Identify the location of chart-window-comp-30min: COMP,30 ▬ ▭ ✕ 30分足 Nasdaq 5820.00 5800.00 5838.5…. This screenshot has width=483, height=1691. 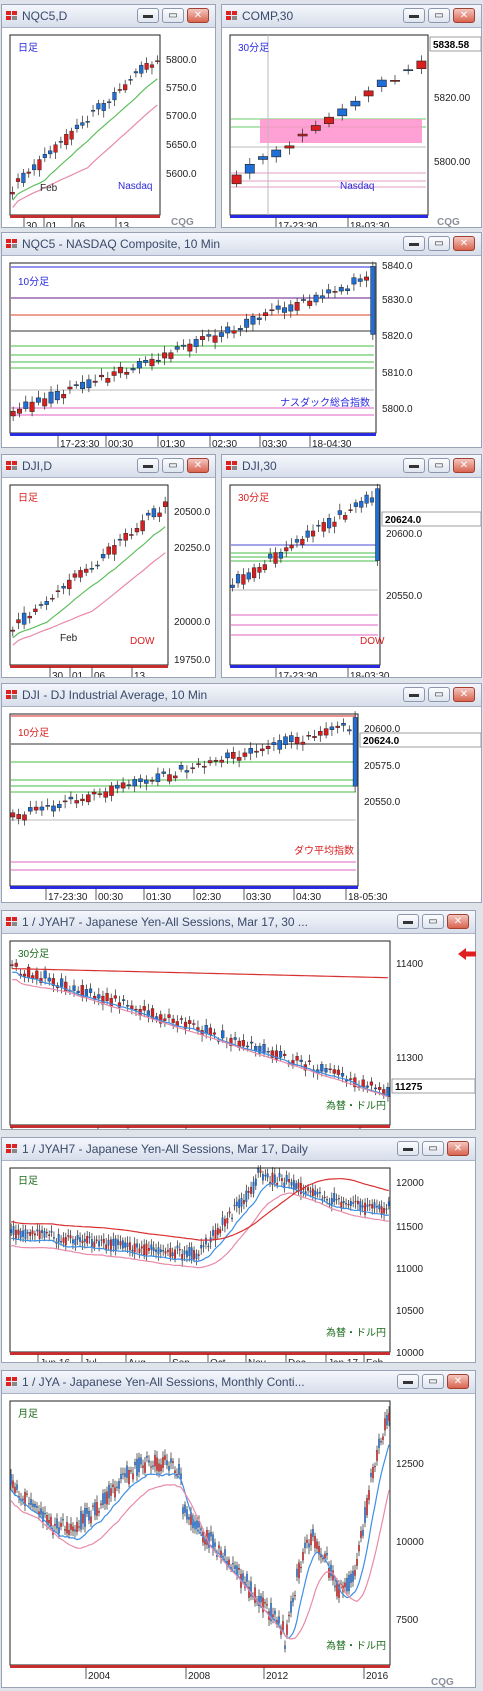
(351, 116).